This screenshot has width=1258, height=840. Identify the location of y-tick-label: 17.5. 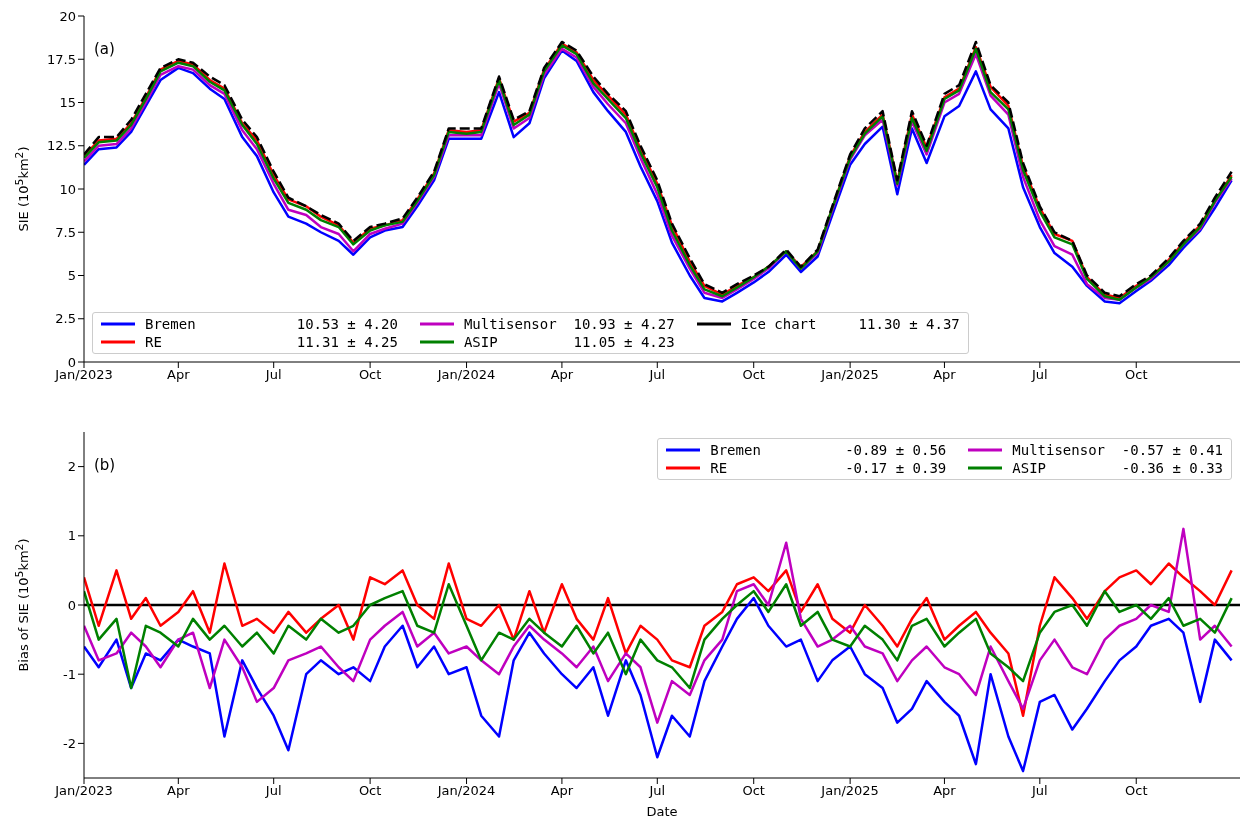
(61, 59).